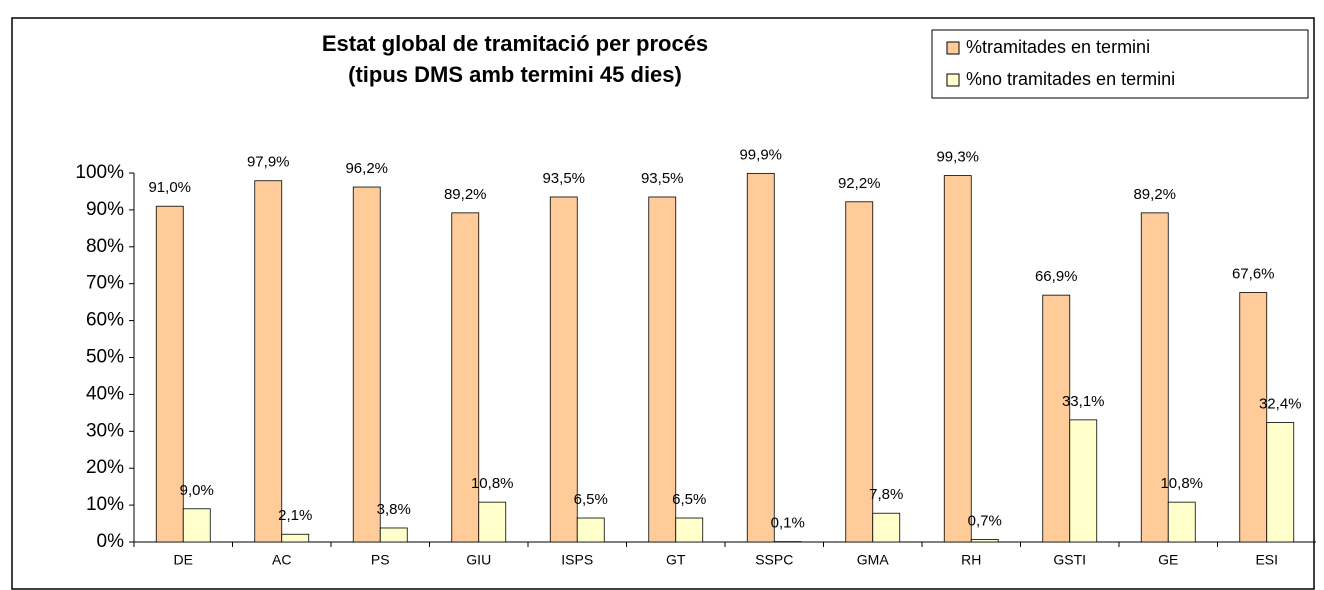 Image resolution: width=1324 pixels, height=590 pixels. Describe the element at coordinates (105, 393) in the screenshot. I see `y-tick-label: 40%` at that location.